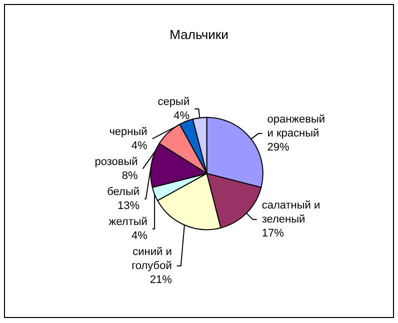  What do you see at coordinates (130, 176) in the screenshot?
I see `data-label: 8%` at bounding box center [130, 176].